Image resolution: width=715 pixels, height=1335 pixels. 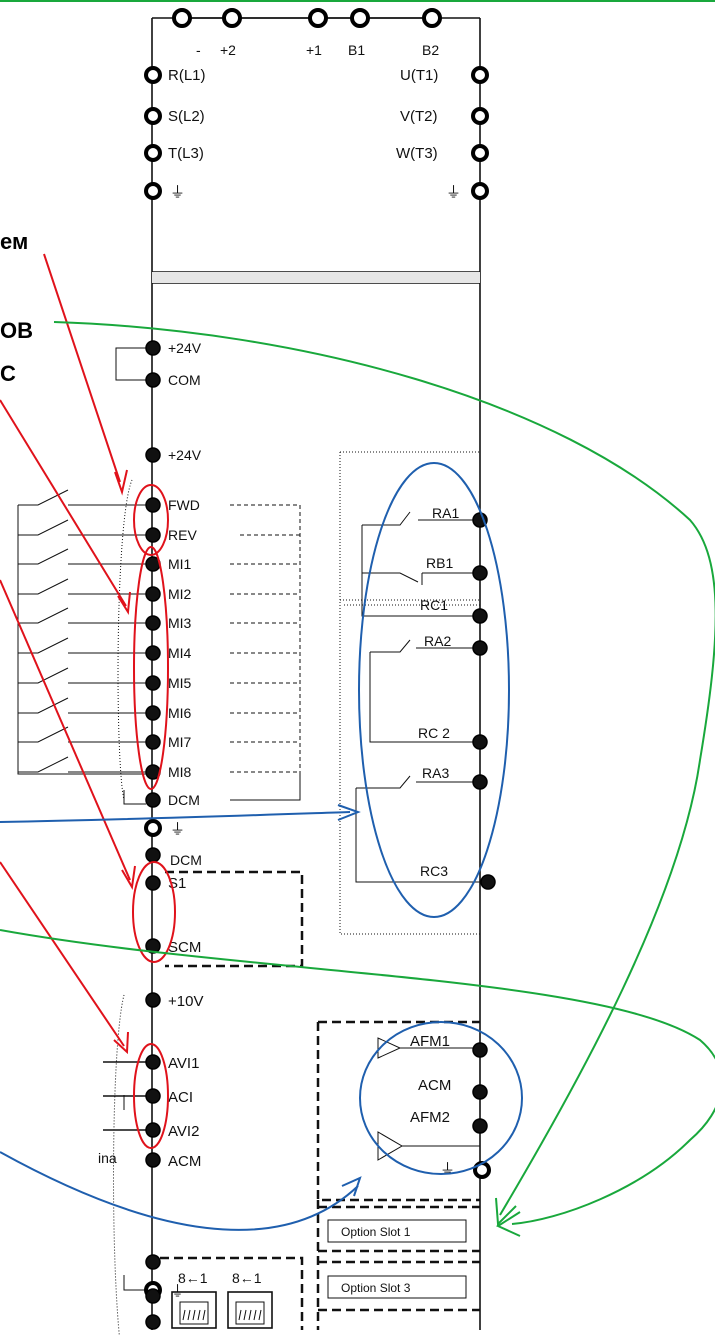 What do you see at coordinates (434, 605) in the screenshot?
I see `label-rc1: RC1` at bounding box center [434, 605].